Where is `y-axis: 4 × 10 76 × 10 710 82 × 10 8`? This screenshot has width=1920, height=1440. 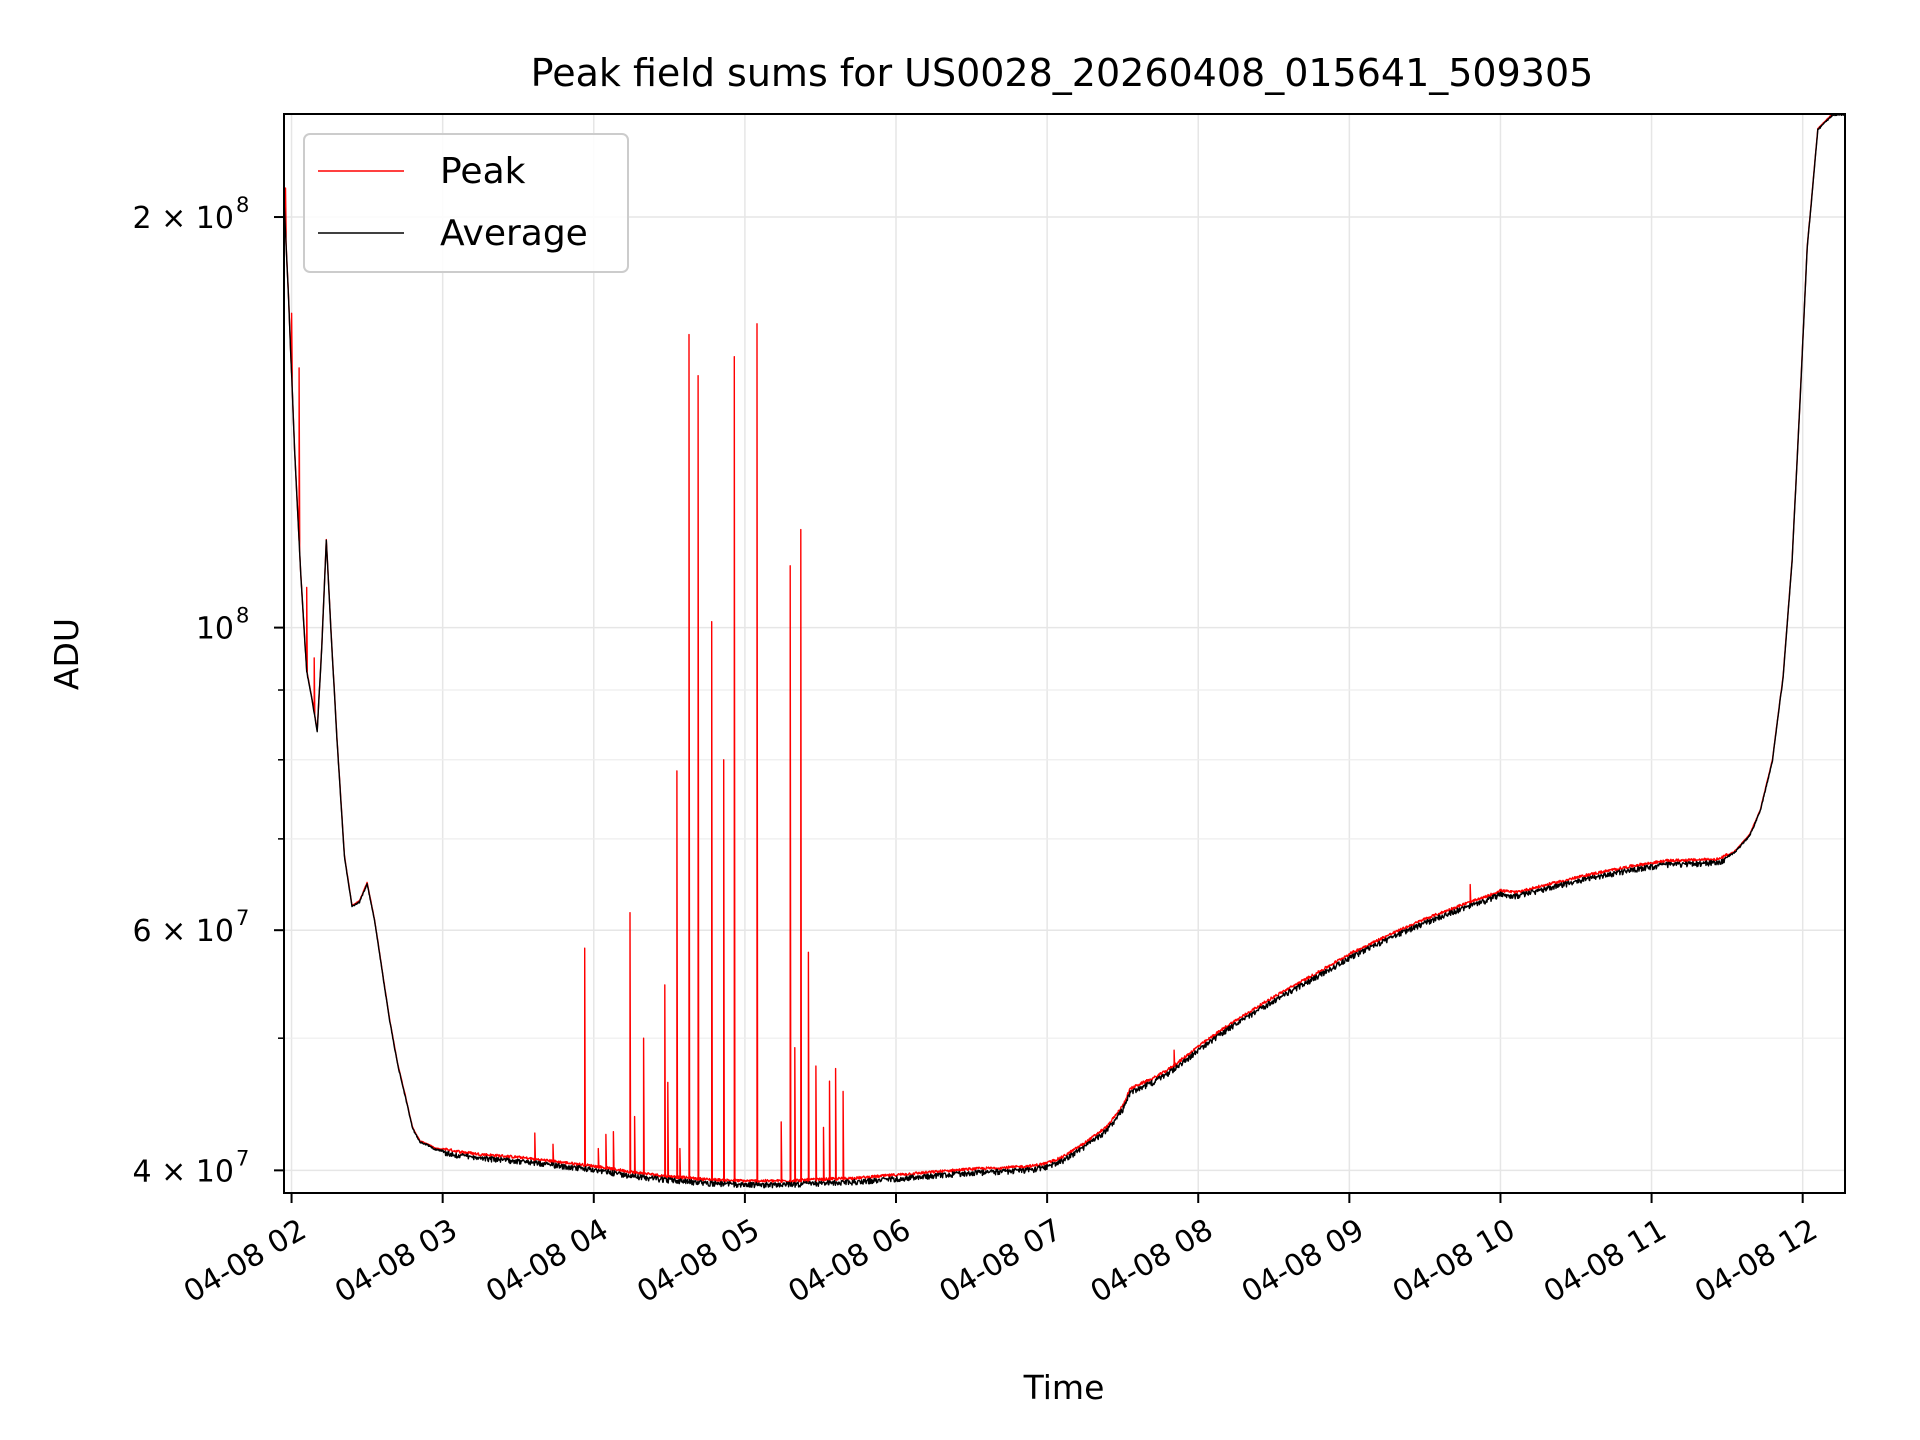 y-axis: 4 × 10 76 × 10 710 82 × 10 8 is located at coordinates (208, 691).